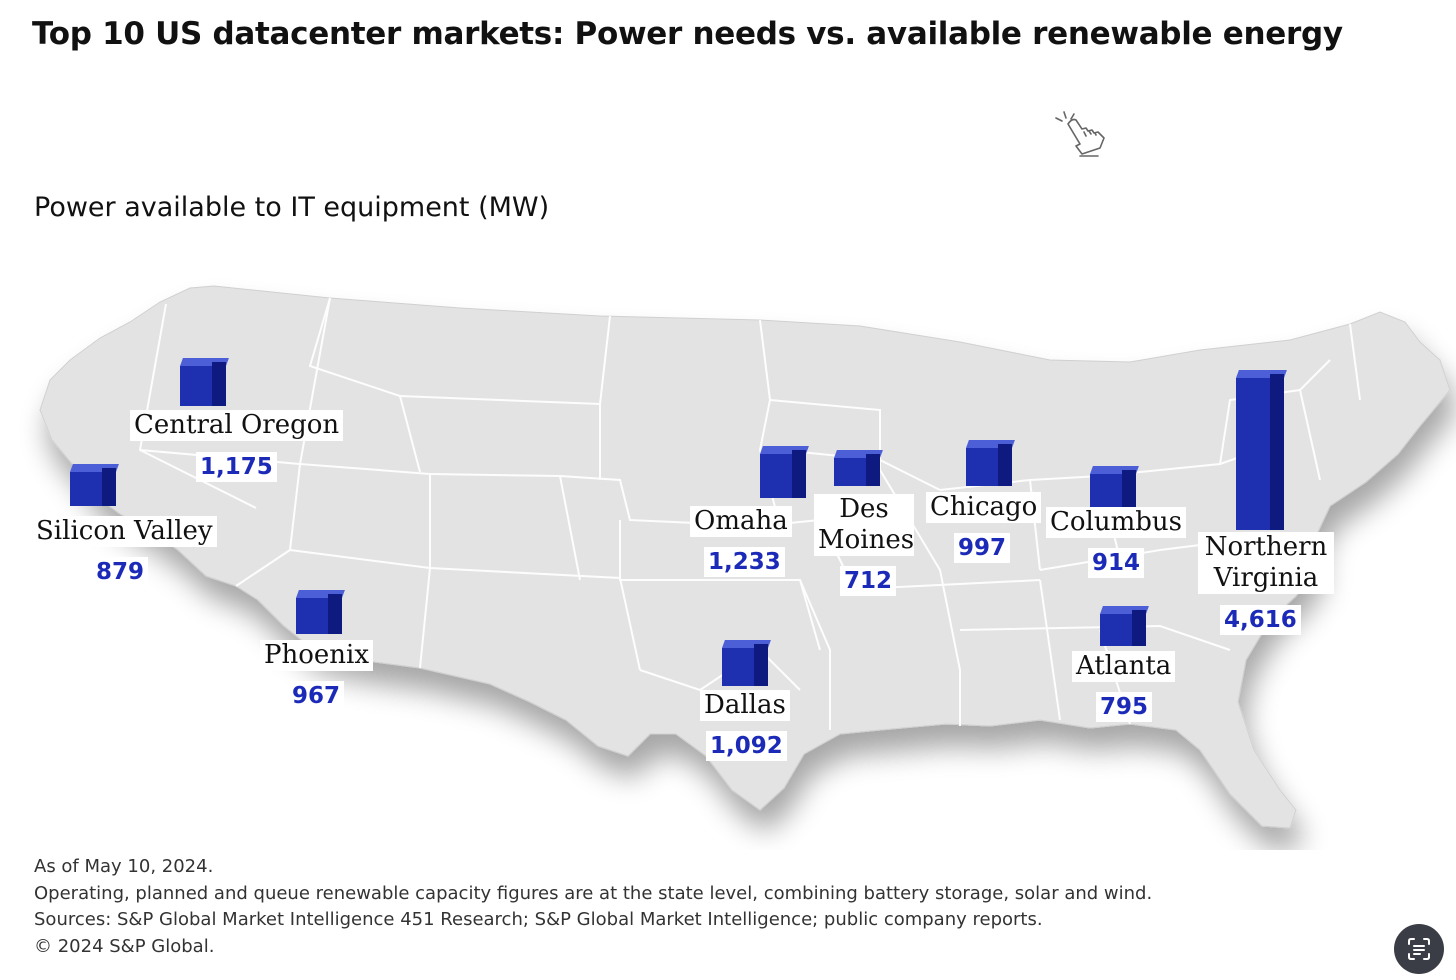  I want to click on market-label: Columbus, so click(1116, 522).